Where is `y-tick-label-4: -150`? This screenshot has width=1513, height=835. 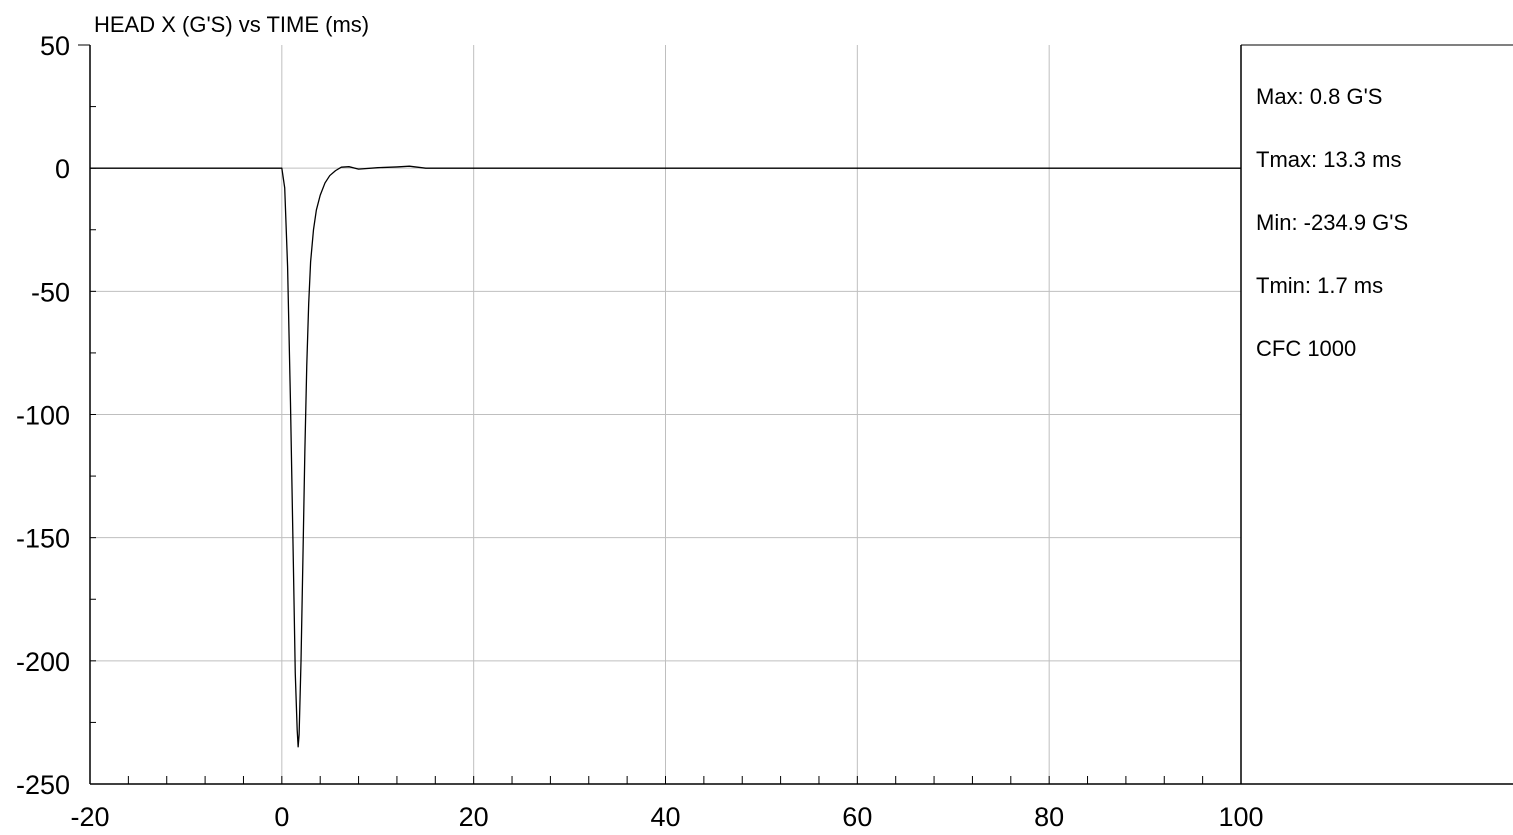 y-tick-label-4: -150 is located at coordinates (43, 539).